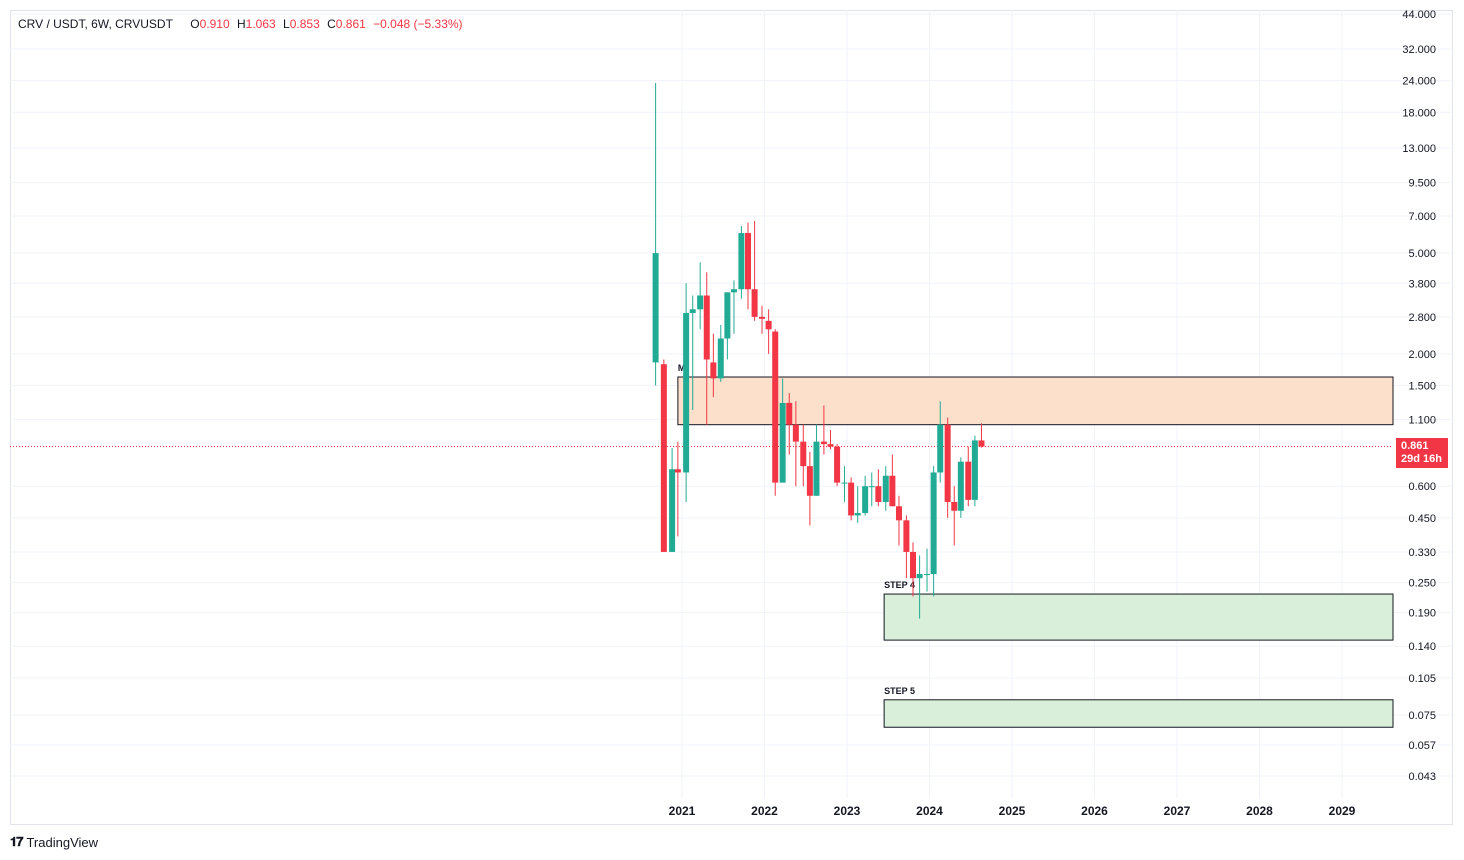 This screenshot has height=860, width=1464. Describe the element at coordinates (1422, 614) in the screenshot. I see `price-tick-label: 0.190` at that location.